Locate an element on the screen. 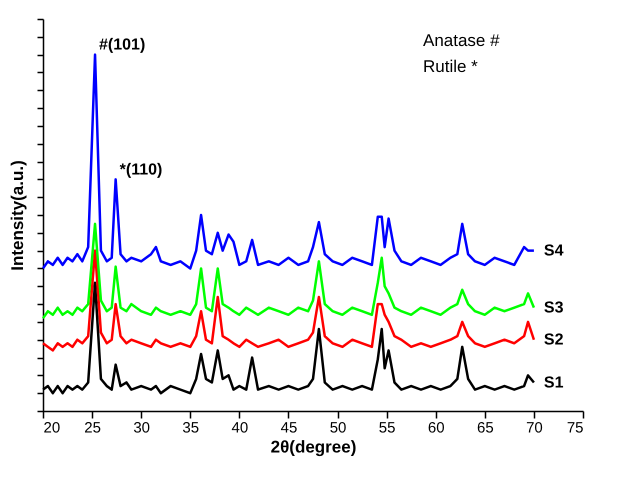 The width and height of the screenshot is (636, 480). series-label: S4 is located at coordinates (554, 251).